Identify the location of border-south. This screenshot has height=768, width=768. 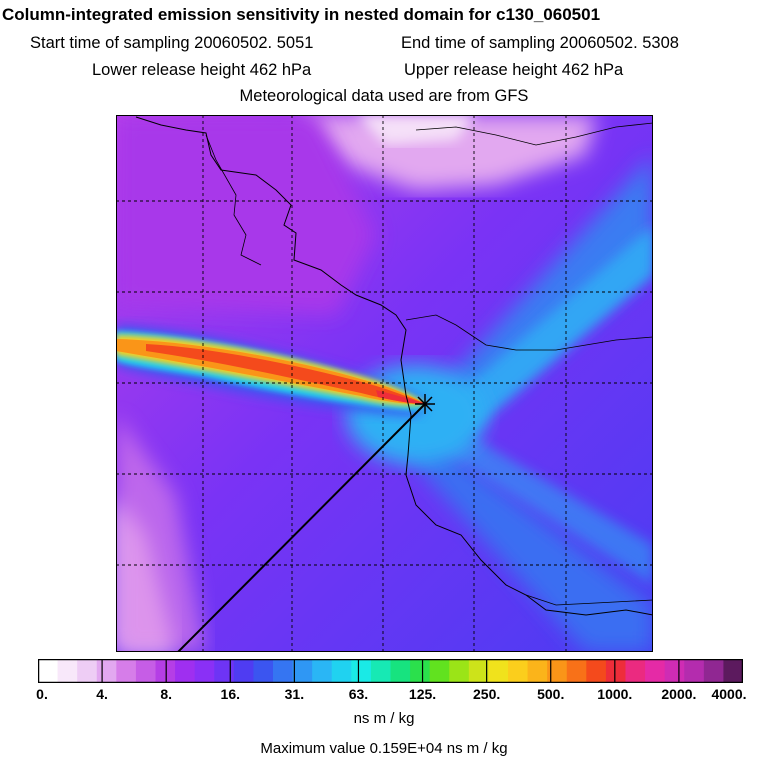
(589, 600).